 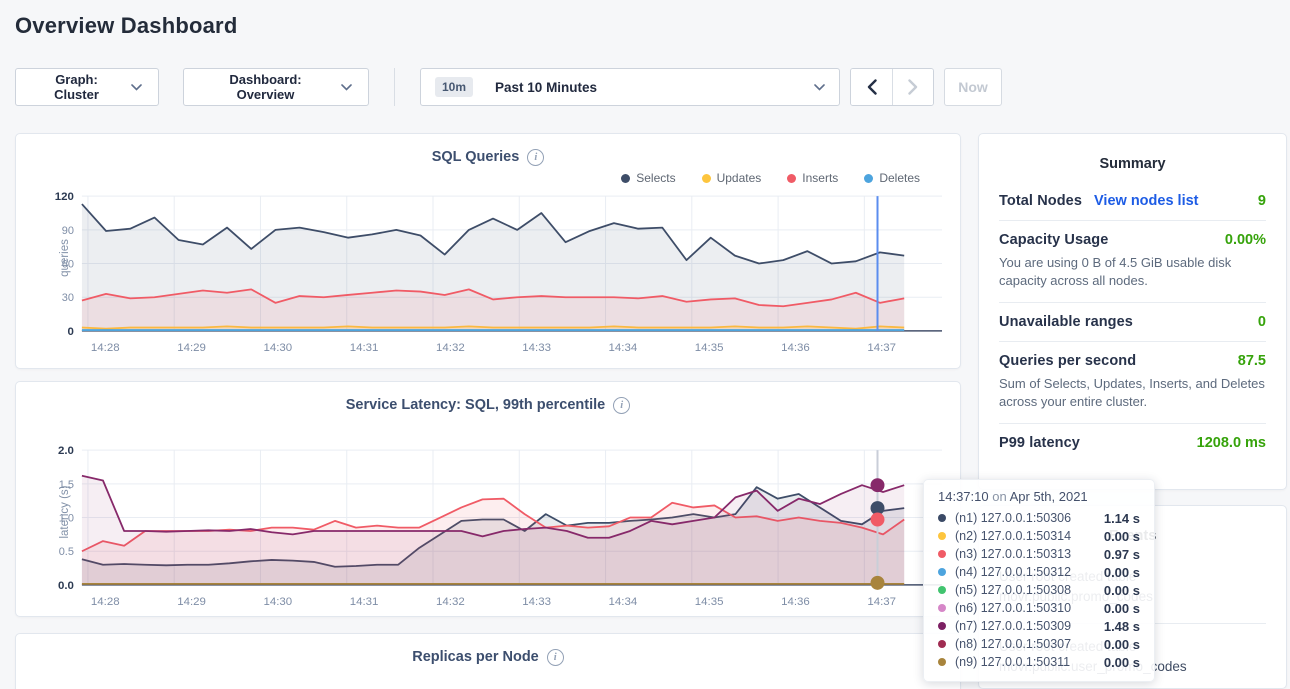 What do you see at coordinates (1013, 554) in the screenshot?
I see `tooltip-node-label: (n3) 127.0.0.1:50313` at bounding box center [1013, 554].